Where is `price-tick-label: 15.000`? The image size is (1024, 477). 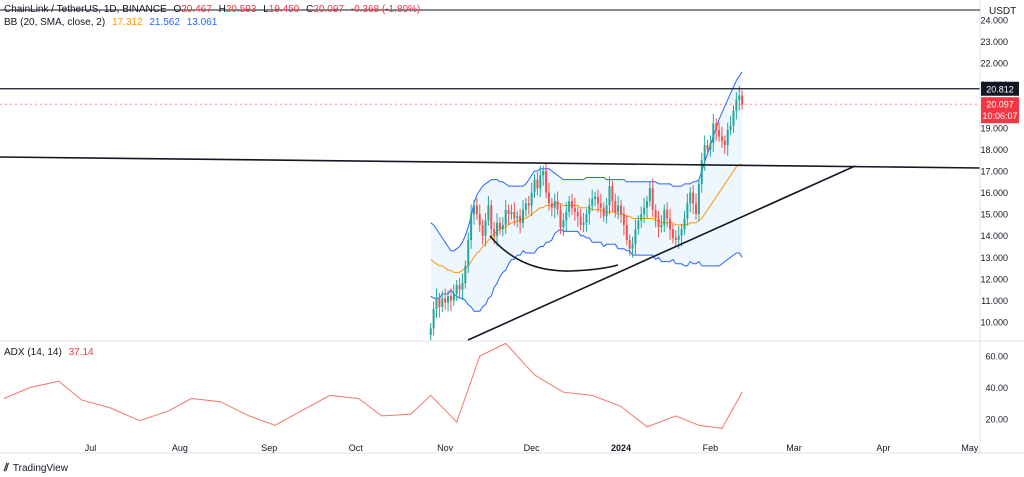 price-tick-label: 15.000 is located at coordinates (994, 215).